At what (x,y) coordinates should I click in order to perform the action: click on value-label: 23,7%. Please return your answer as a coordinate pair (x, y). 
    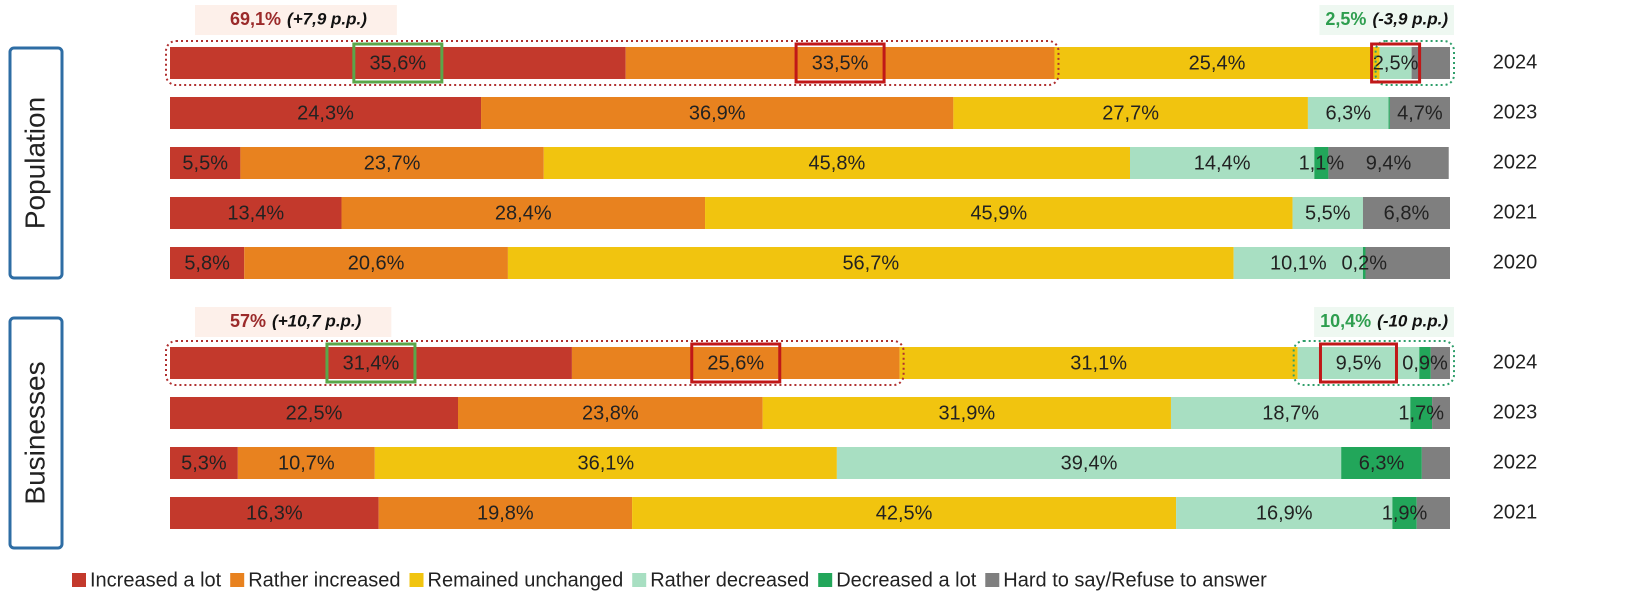
    Looking at the image, I should click on (392, 163).